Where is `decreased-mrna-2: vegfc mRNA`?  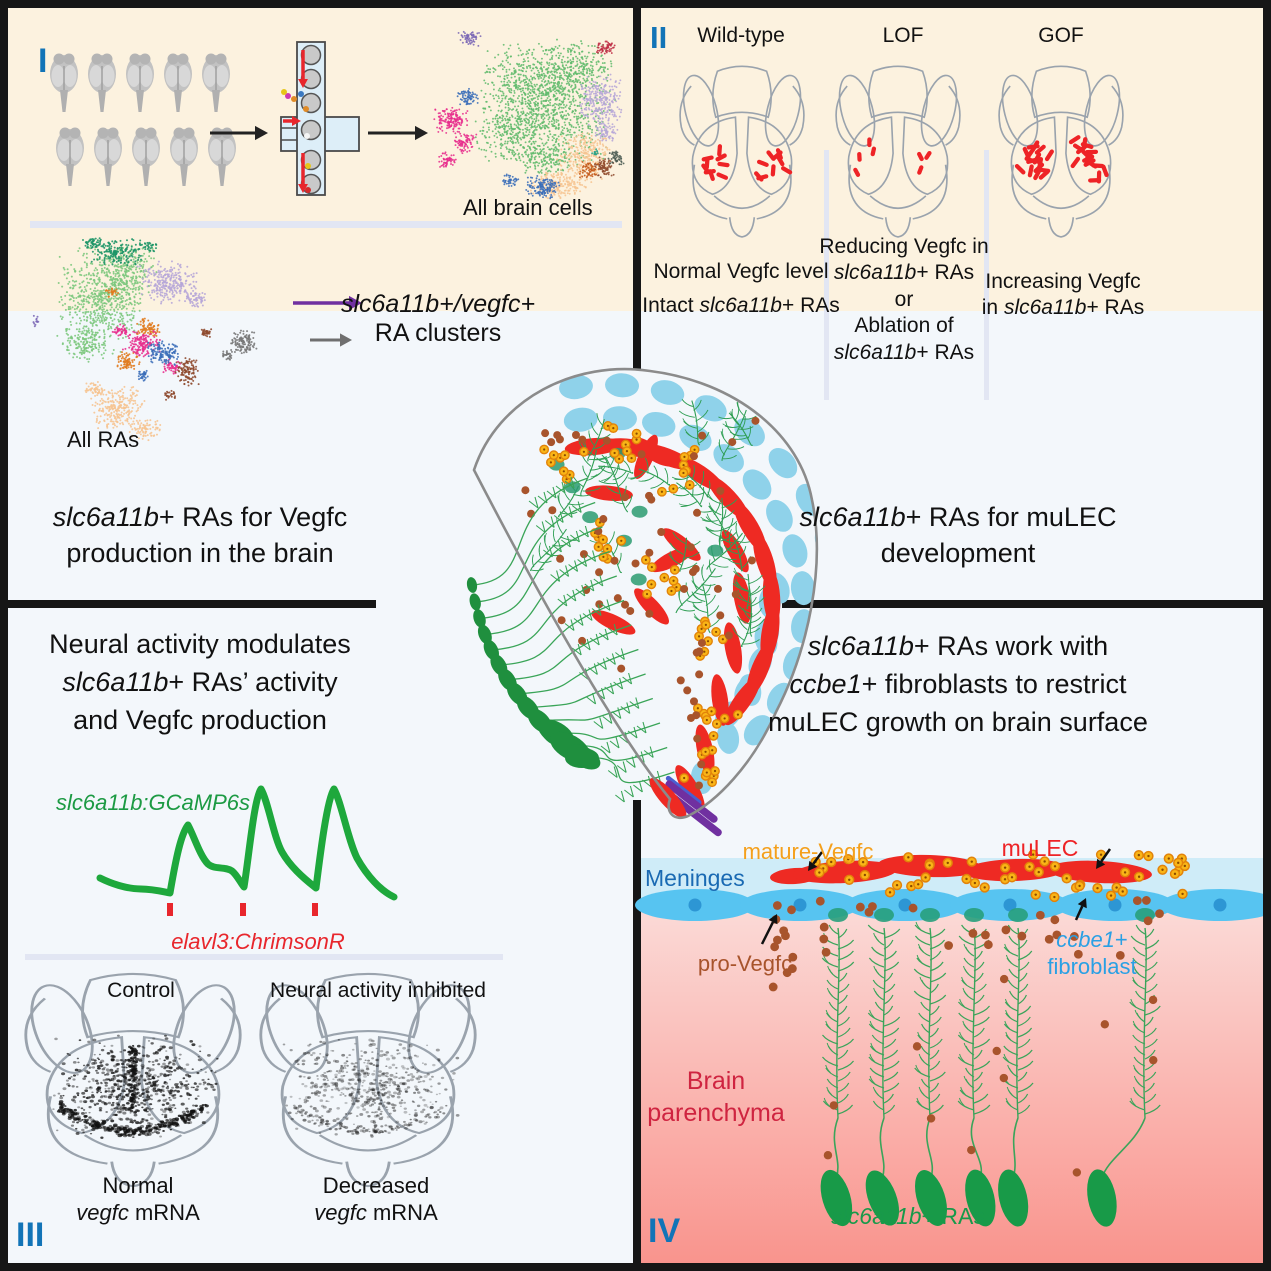 decreased-mrna-2: vegfc mRNA is located at coordinates (376, 1212).